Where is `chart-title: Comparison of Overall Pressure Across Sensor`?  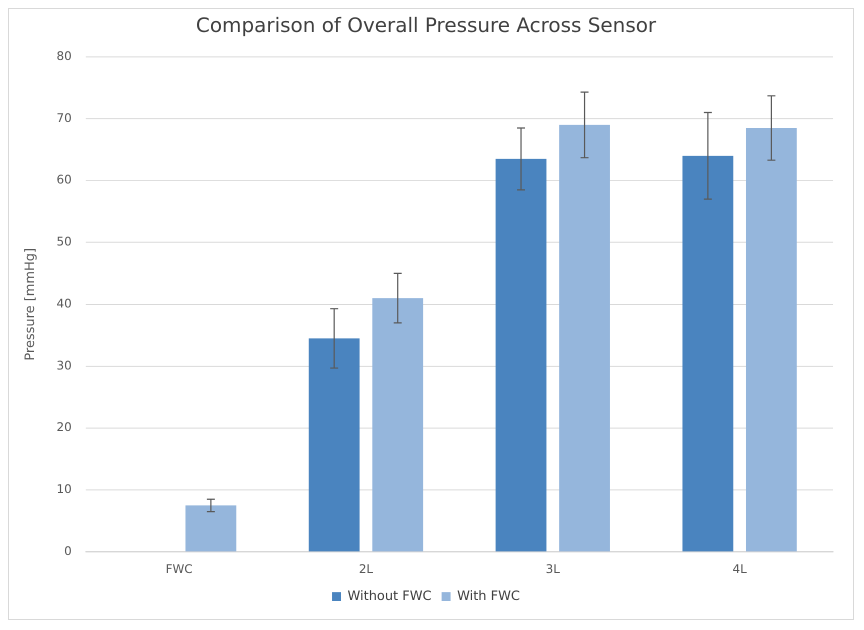 chart-title: Comparison of Overall Pressure Across Sensor is located at coordinates (426, 25).